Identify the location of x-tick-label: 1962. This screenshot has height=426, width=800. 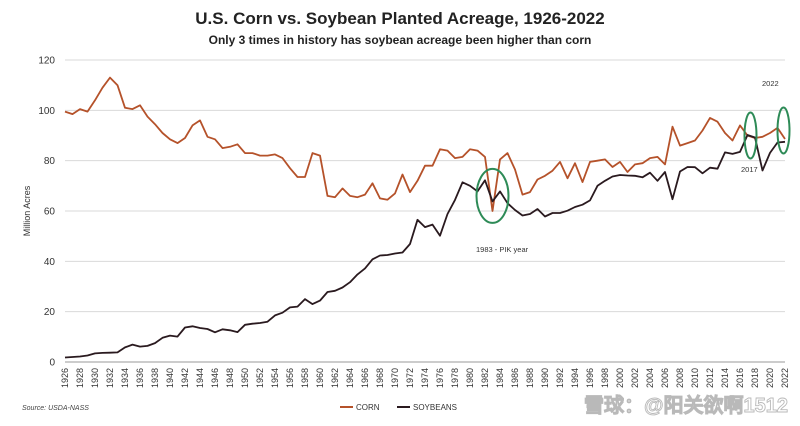
(335, 378).